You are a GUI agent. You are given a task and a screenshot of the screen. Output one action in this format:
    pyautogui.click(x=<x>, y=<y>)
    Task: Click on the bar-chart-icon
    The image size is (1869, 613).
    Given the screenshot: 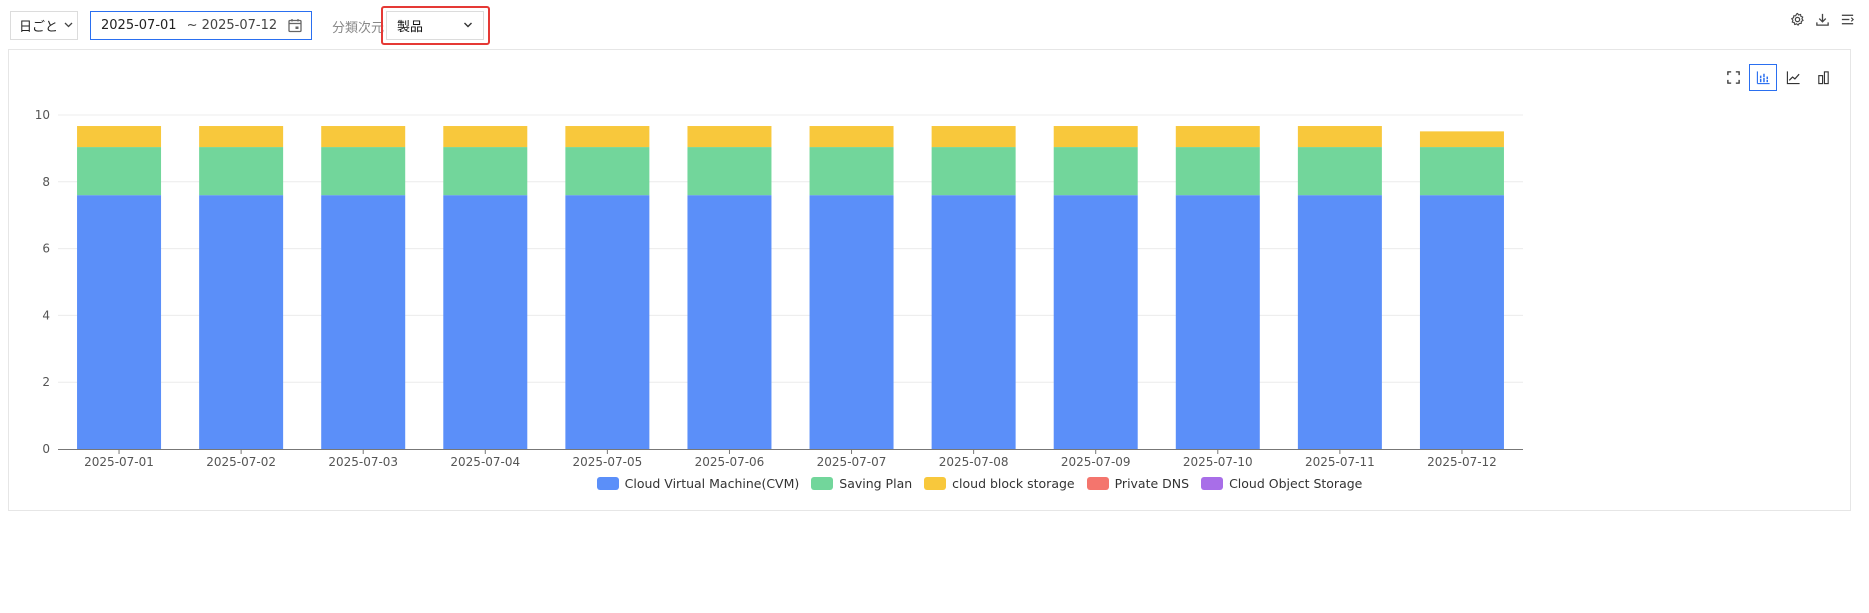 What is the action you would take?
    pyautogui.click(x=1823, y=77)
    